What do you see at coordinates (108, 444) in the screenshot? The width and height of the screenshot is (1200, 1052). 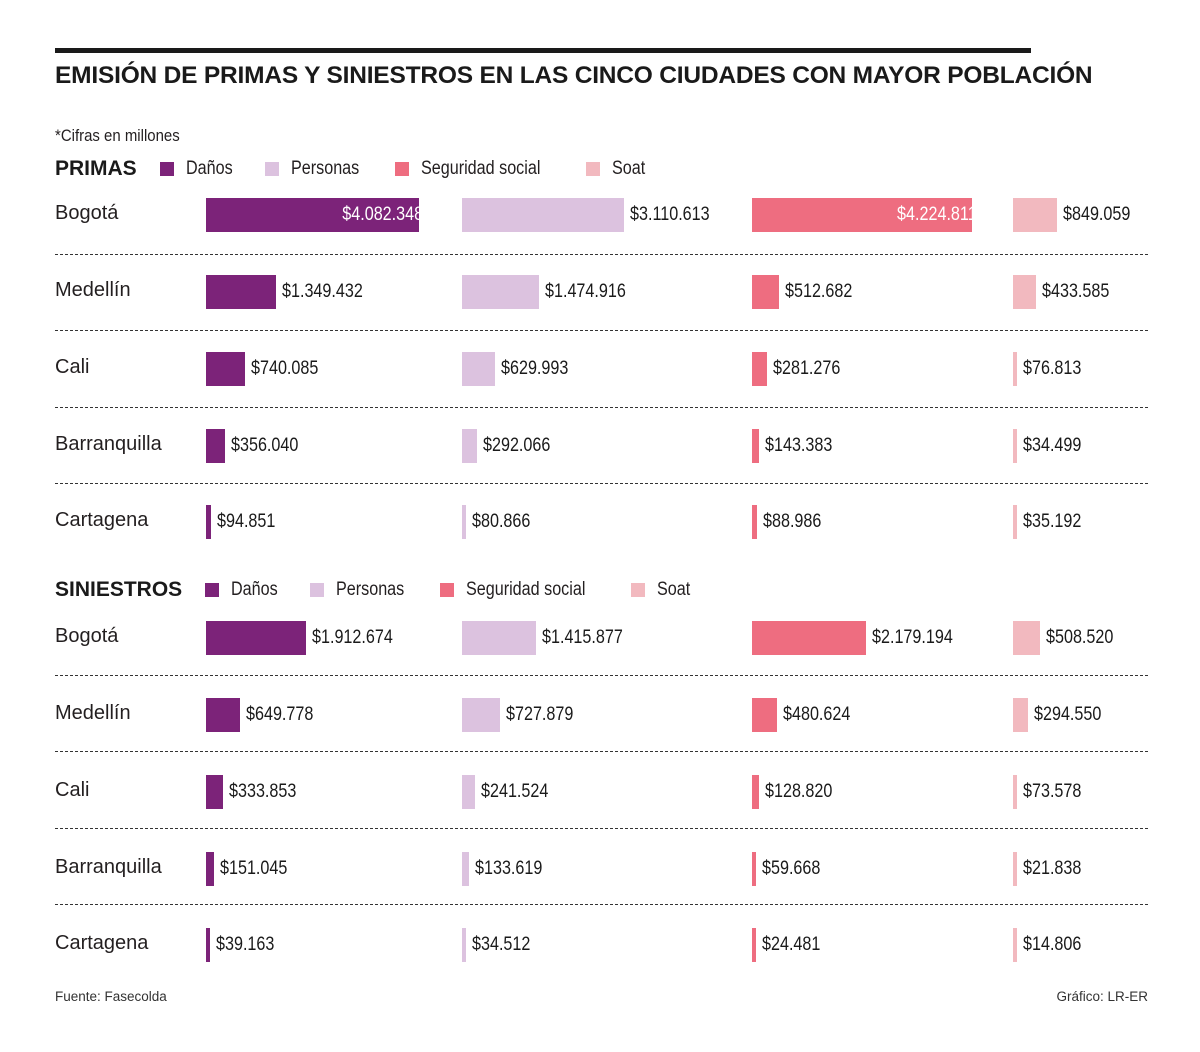 I see `primas-city-label: Barranquilla` at bounding box center [108, 444].